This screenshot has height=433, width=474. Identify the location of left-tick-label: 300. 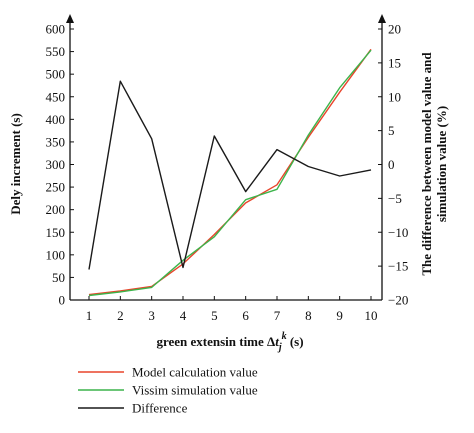
(56, 164).